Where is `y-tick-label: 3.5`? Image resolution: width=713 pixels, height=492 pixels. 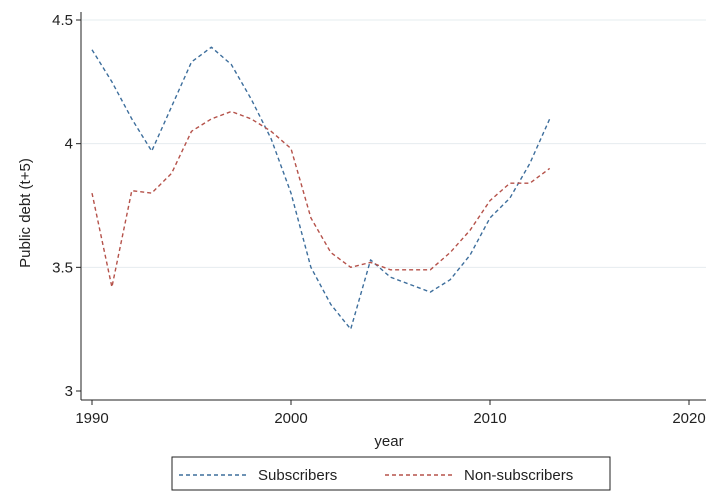 y-tick-label: 3.5 is located at coordinates (62, 267).